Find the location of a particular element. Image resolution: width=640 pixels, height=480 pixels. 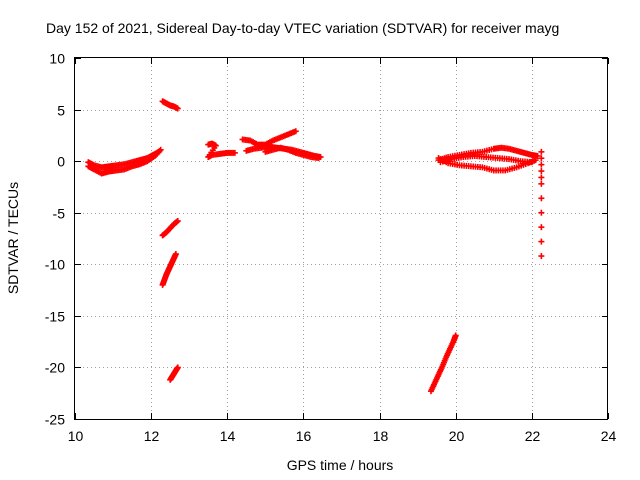

x-tick-label: 22 is located at coordinates (533, 436).